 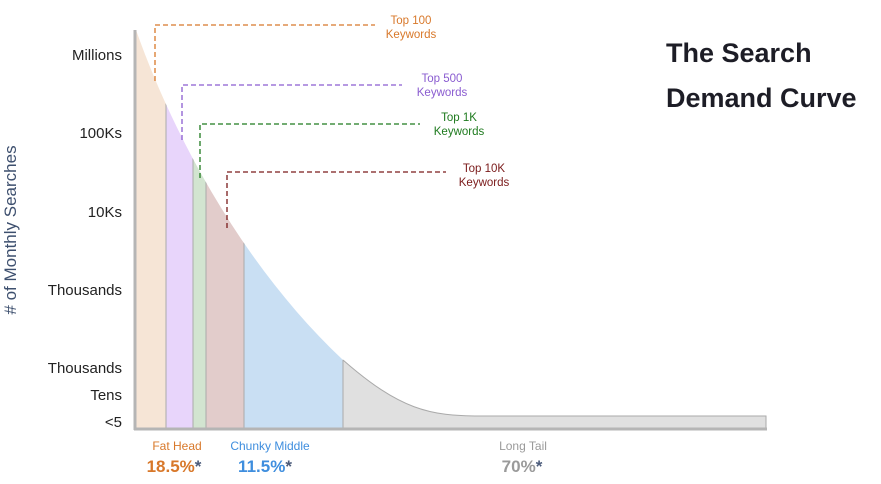 What do you see at coordinates (484, 176) in the screenshot?
I see `annotation-top-10k: Top 10K Keywords` at bounding box center [484, 176].